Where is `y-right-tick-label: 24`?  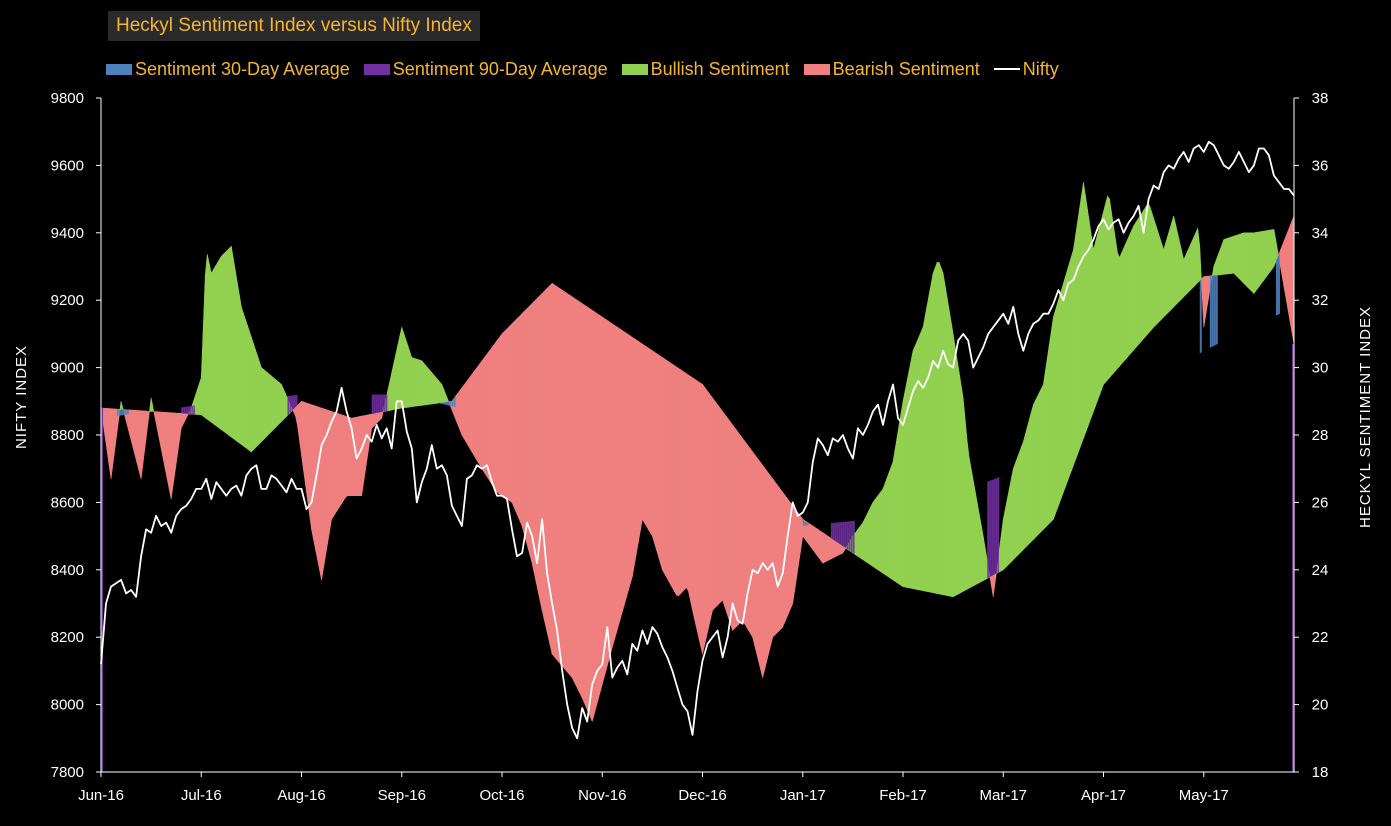
y-right-tick-label: 24 is located at coordinates (1320, 570).